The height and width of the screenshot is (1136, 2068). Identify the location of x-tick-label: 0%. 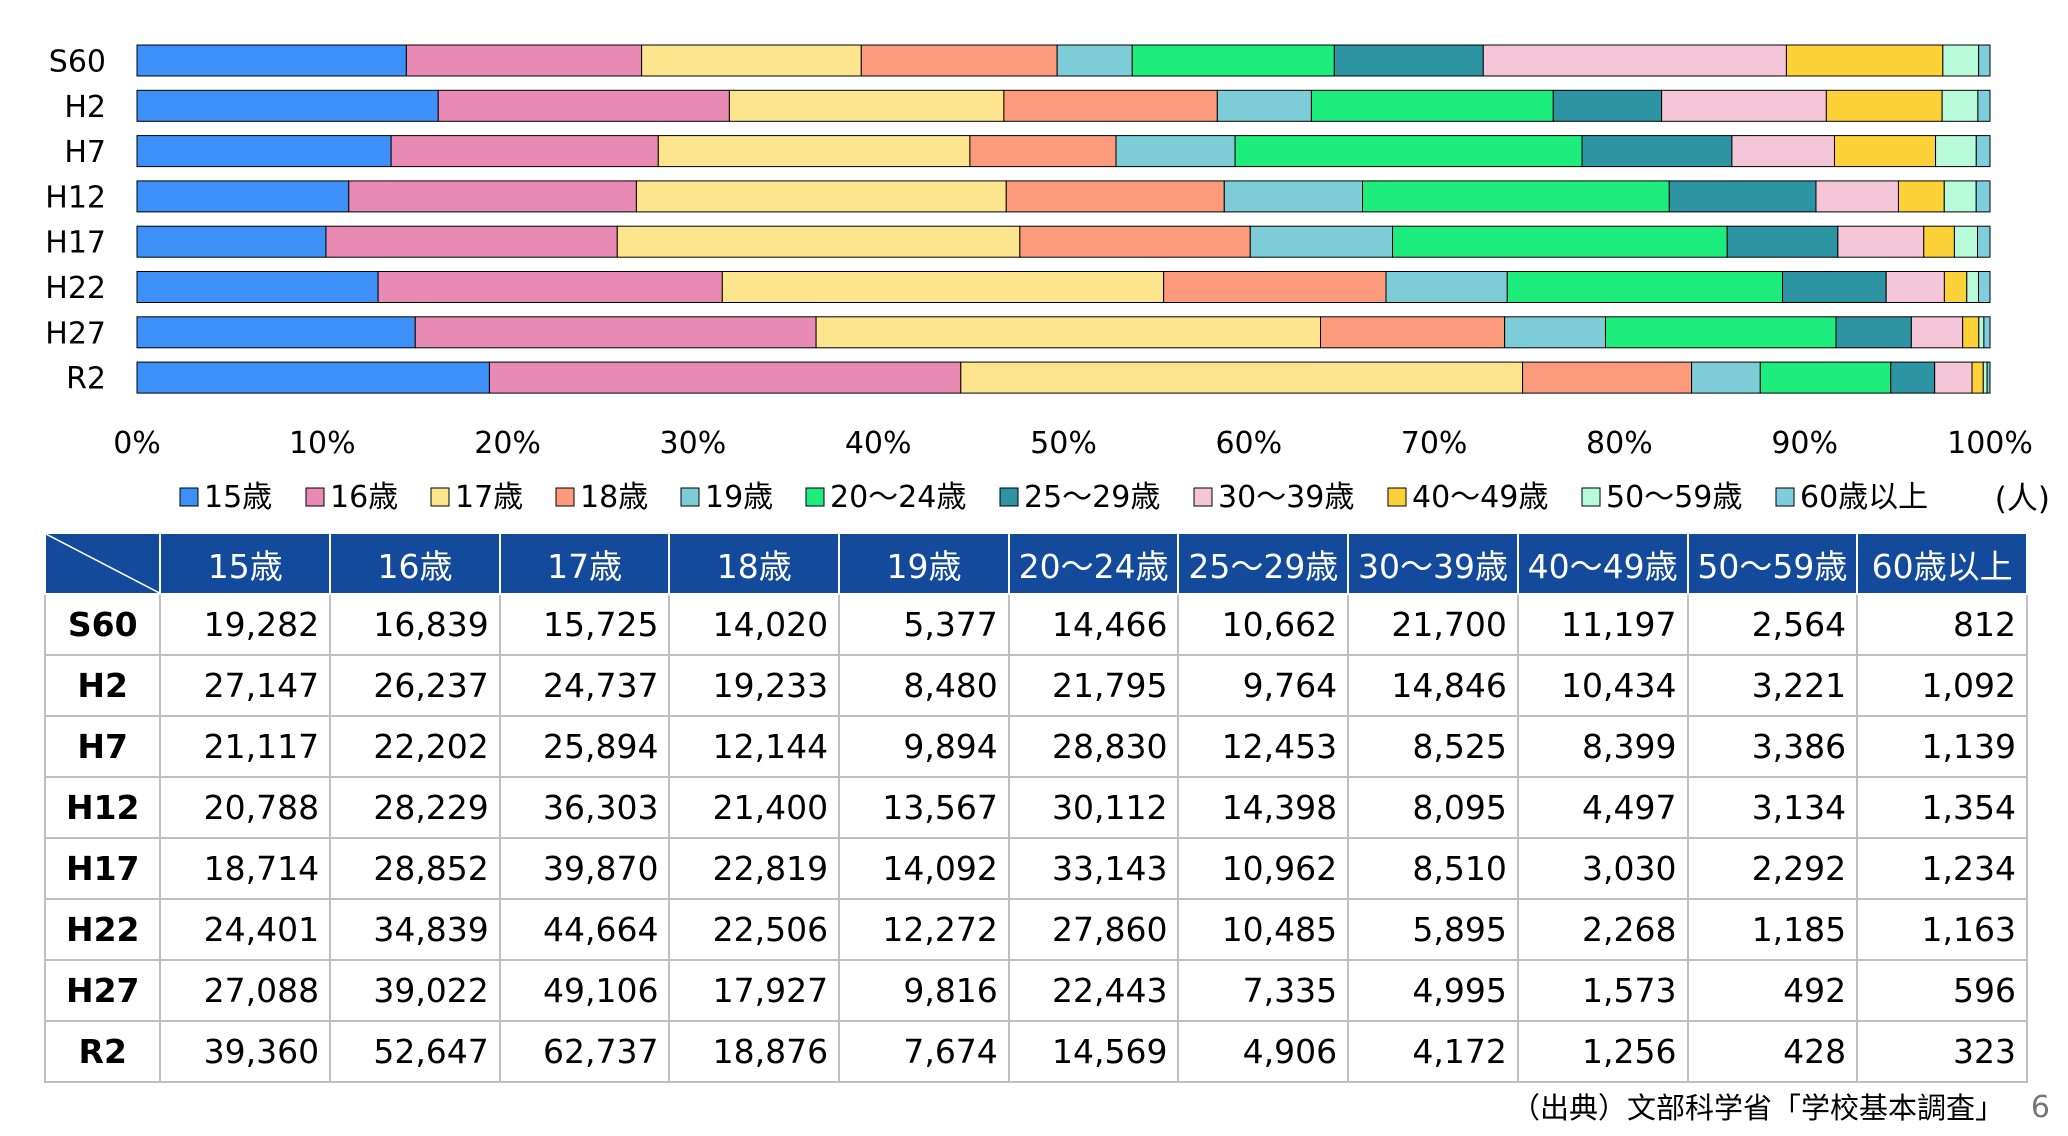
(137, 443).